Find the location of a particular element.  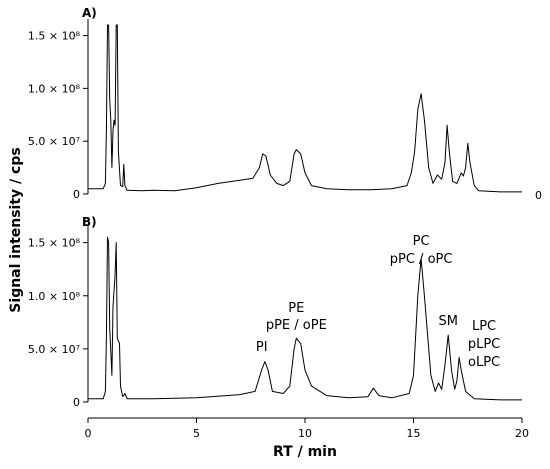

x-tick-label: 15 is located at coordinates (414, 433).